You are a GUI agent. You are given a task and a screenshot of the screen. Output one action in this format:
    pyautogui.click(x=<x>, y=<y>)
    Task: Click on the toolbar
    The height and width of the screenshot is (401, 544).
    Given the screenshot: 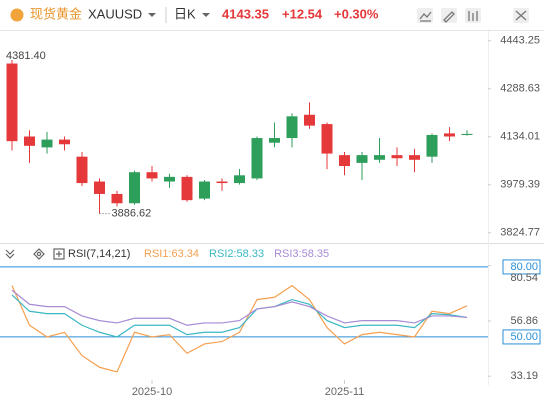 What is the action you would take?
    pyautogui.click(x=473, y=15)
    